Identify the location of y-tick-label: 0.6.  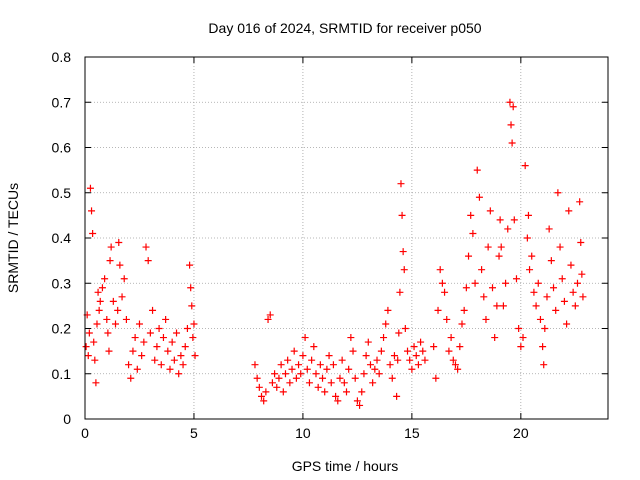
(62, 148).